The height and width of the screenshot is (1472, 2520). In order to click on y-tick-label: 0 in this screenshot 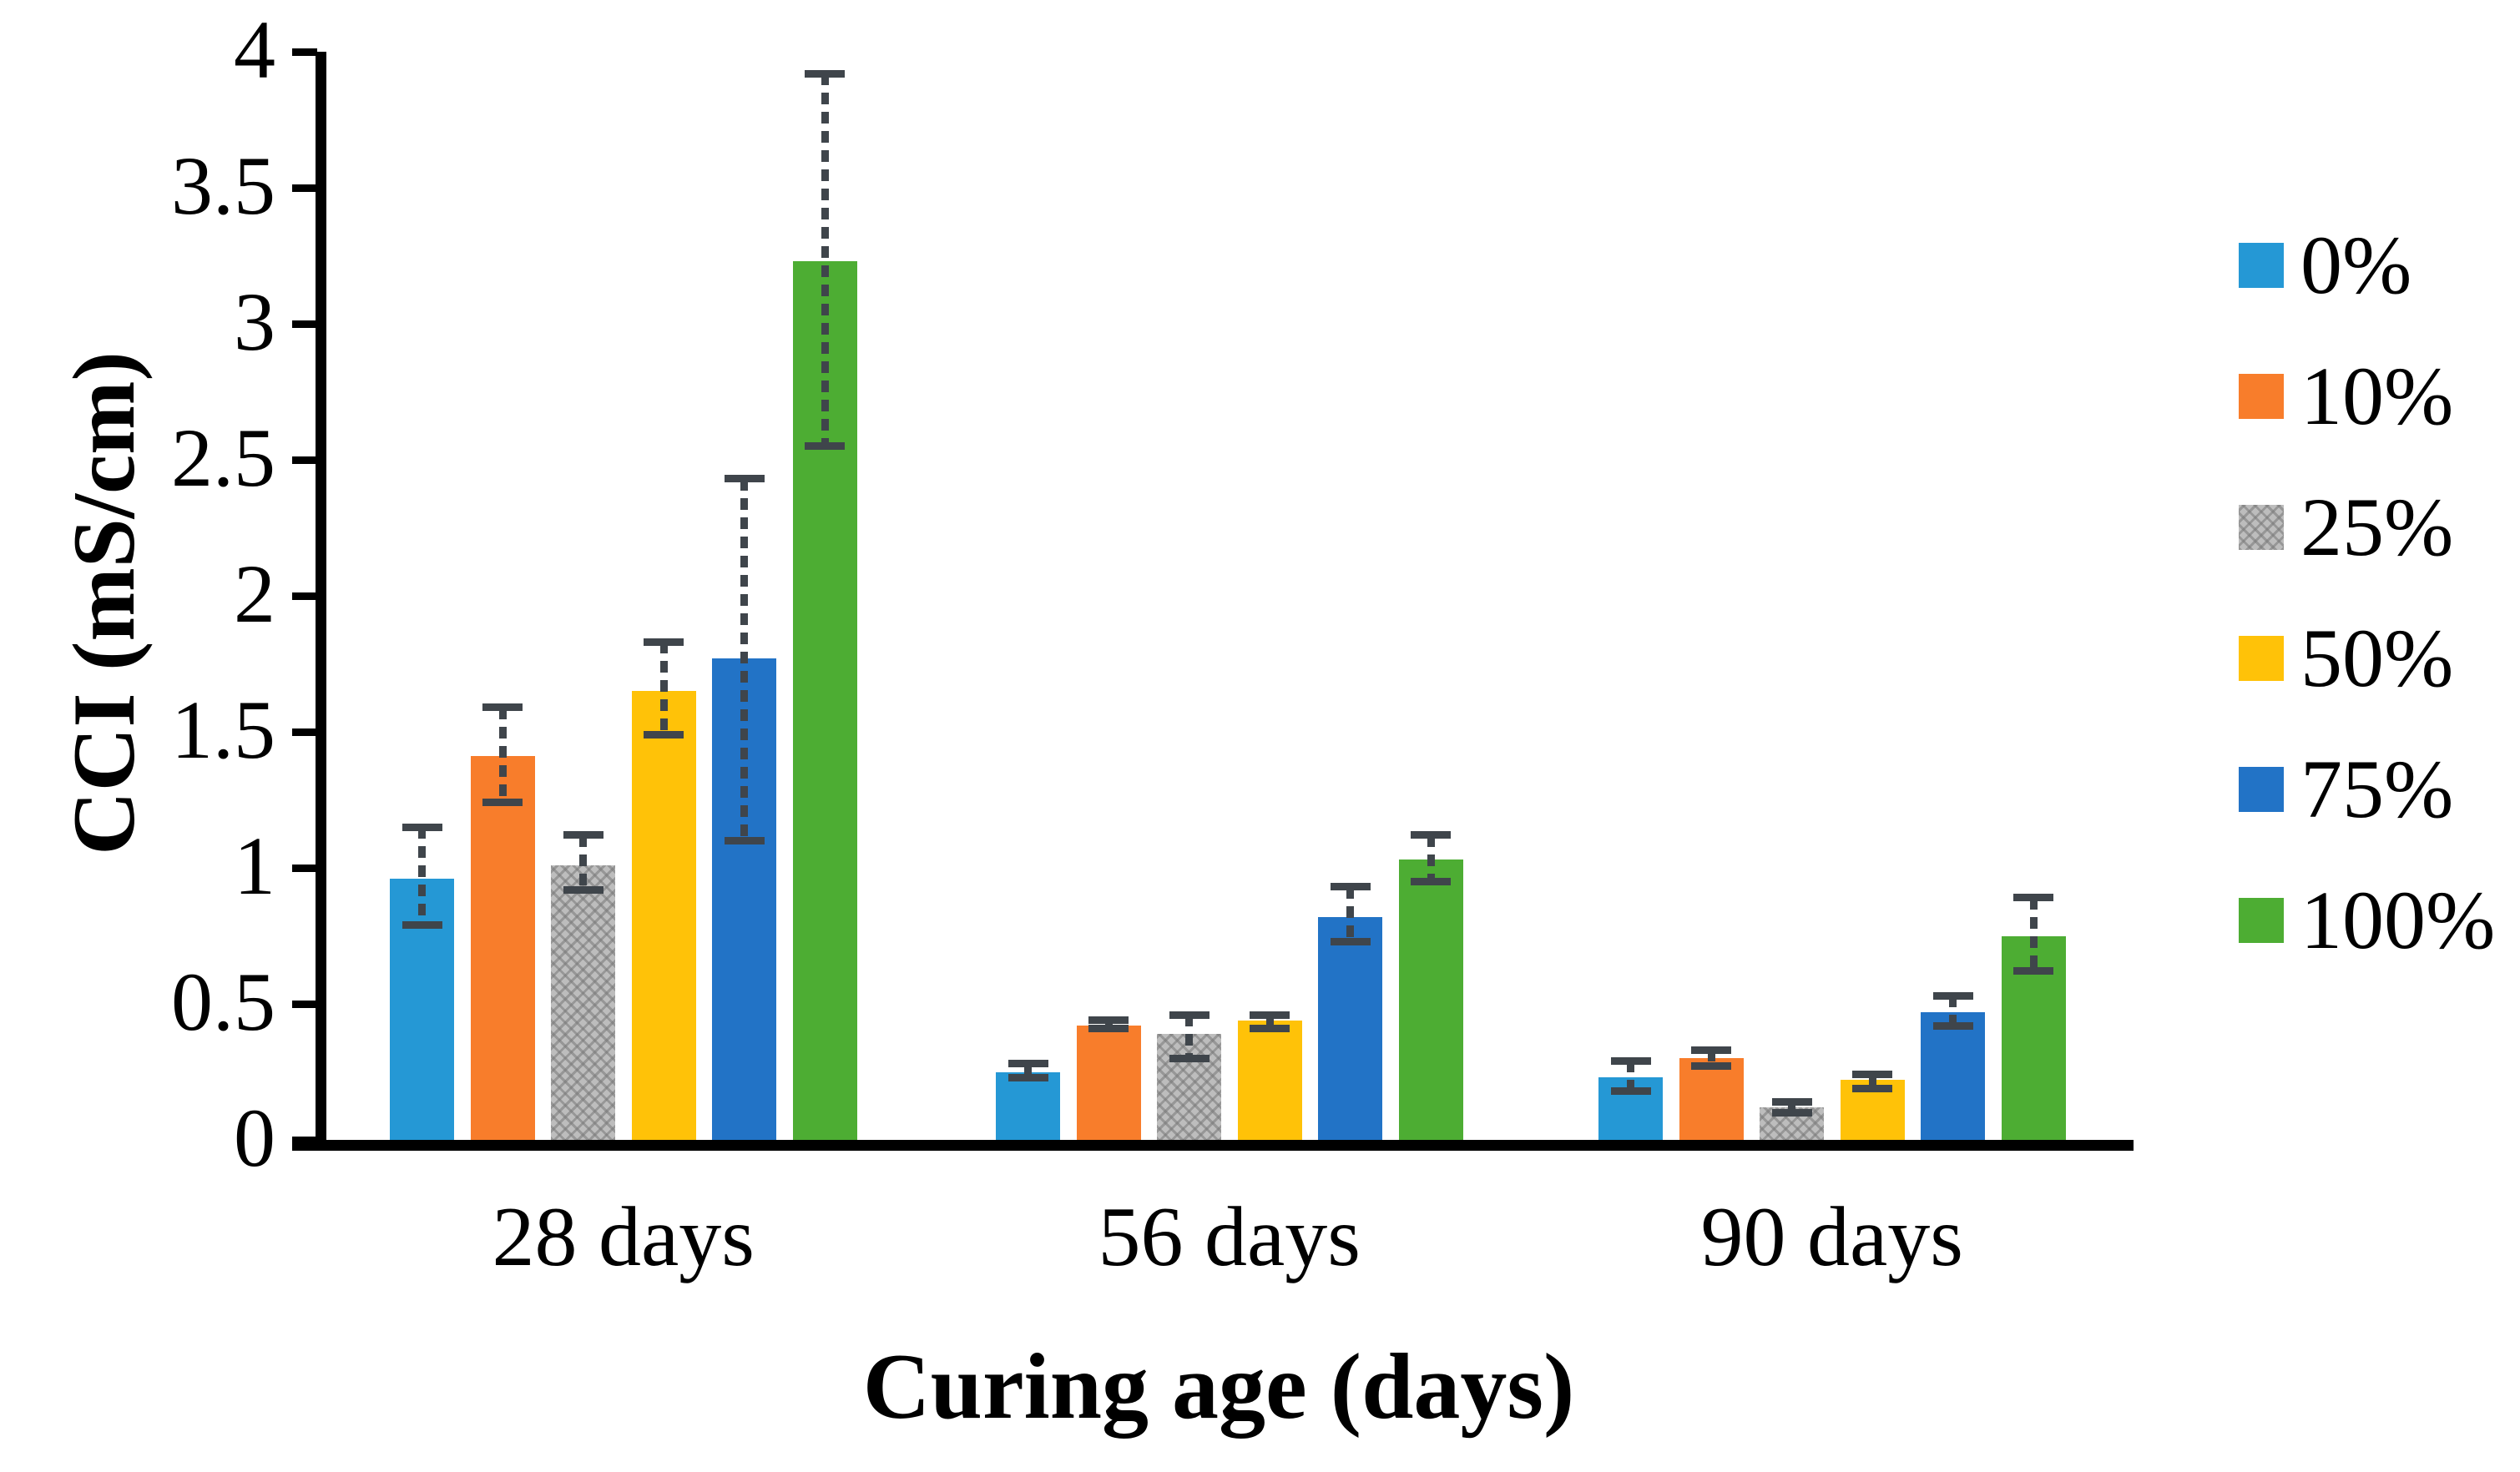, I will do `click(254, 1137)`.